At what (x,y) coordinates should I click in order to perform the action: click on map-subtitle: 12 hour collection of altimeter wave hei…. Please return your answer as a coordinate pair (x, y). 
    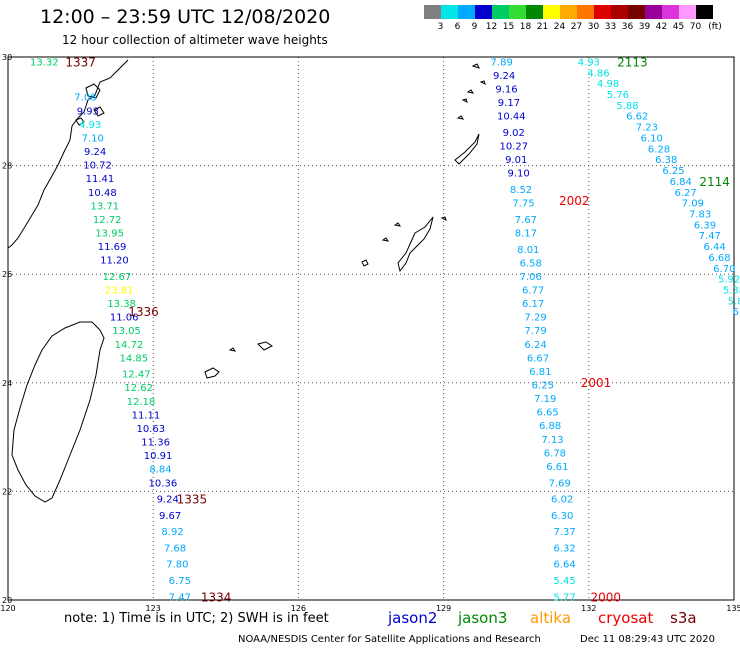
    Looking at the image, I should click on (195, 40).